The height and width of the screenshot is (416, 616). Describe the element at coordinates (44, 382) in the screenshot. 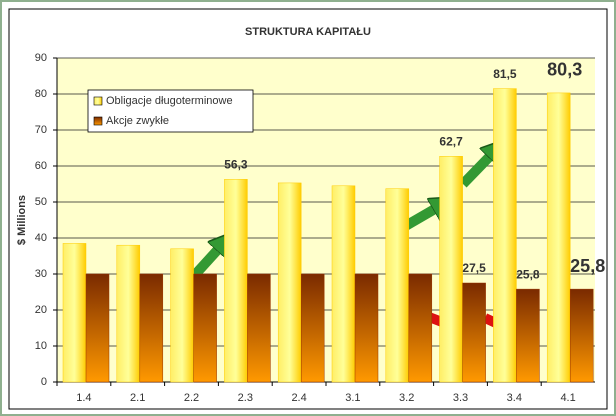

I see `y-tick-label: 0` at that location.